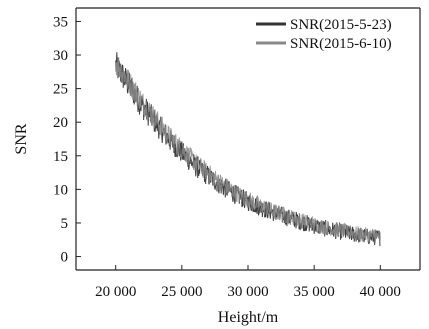 This screenshot has width=429, height=329. I want to click on y-axis-title: SNR, so click(21, 138).